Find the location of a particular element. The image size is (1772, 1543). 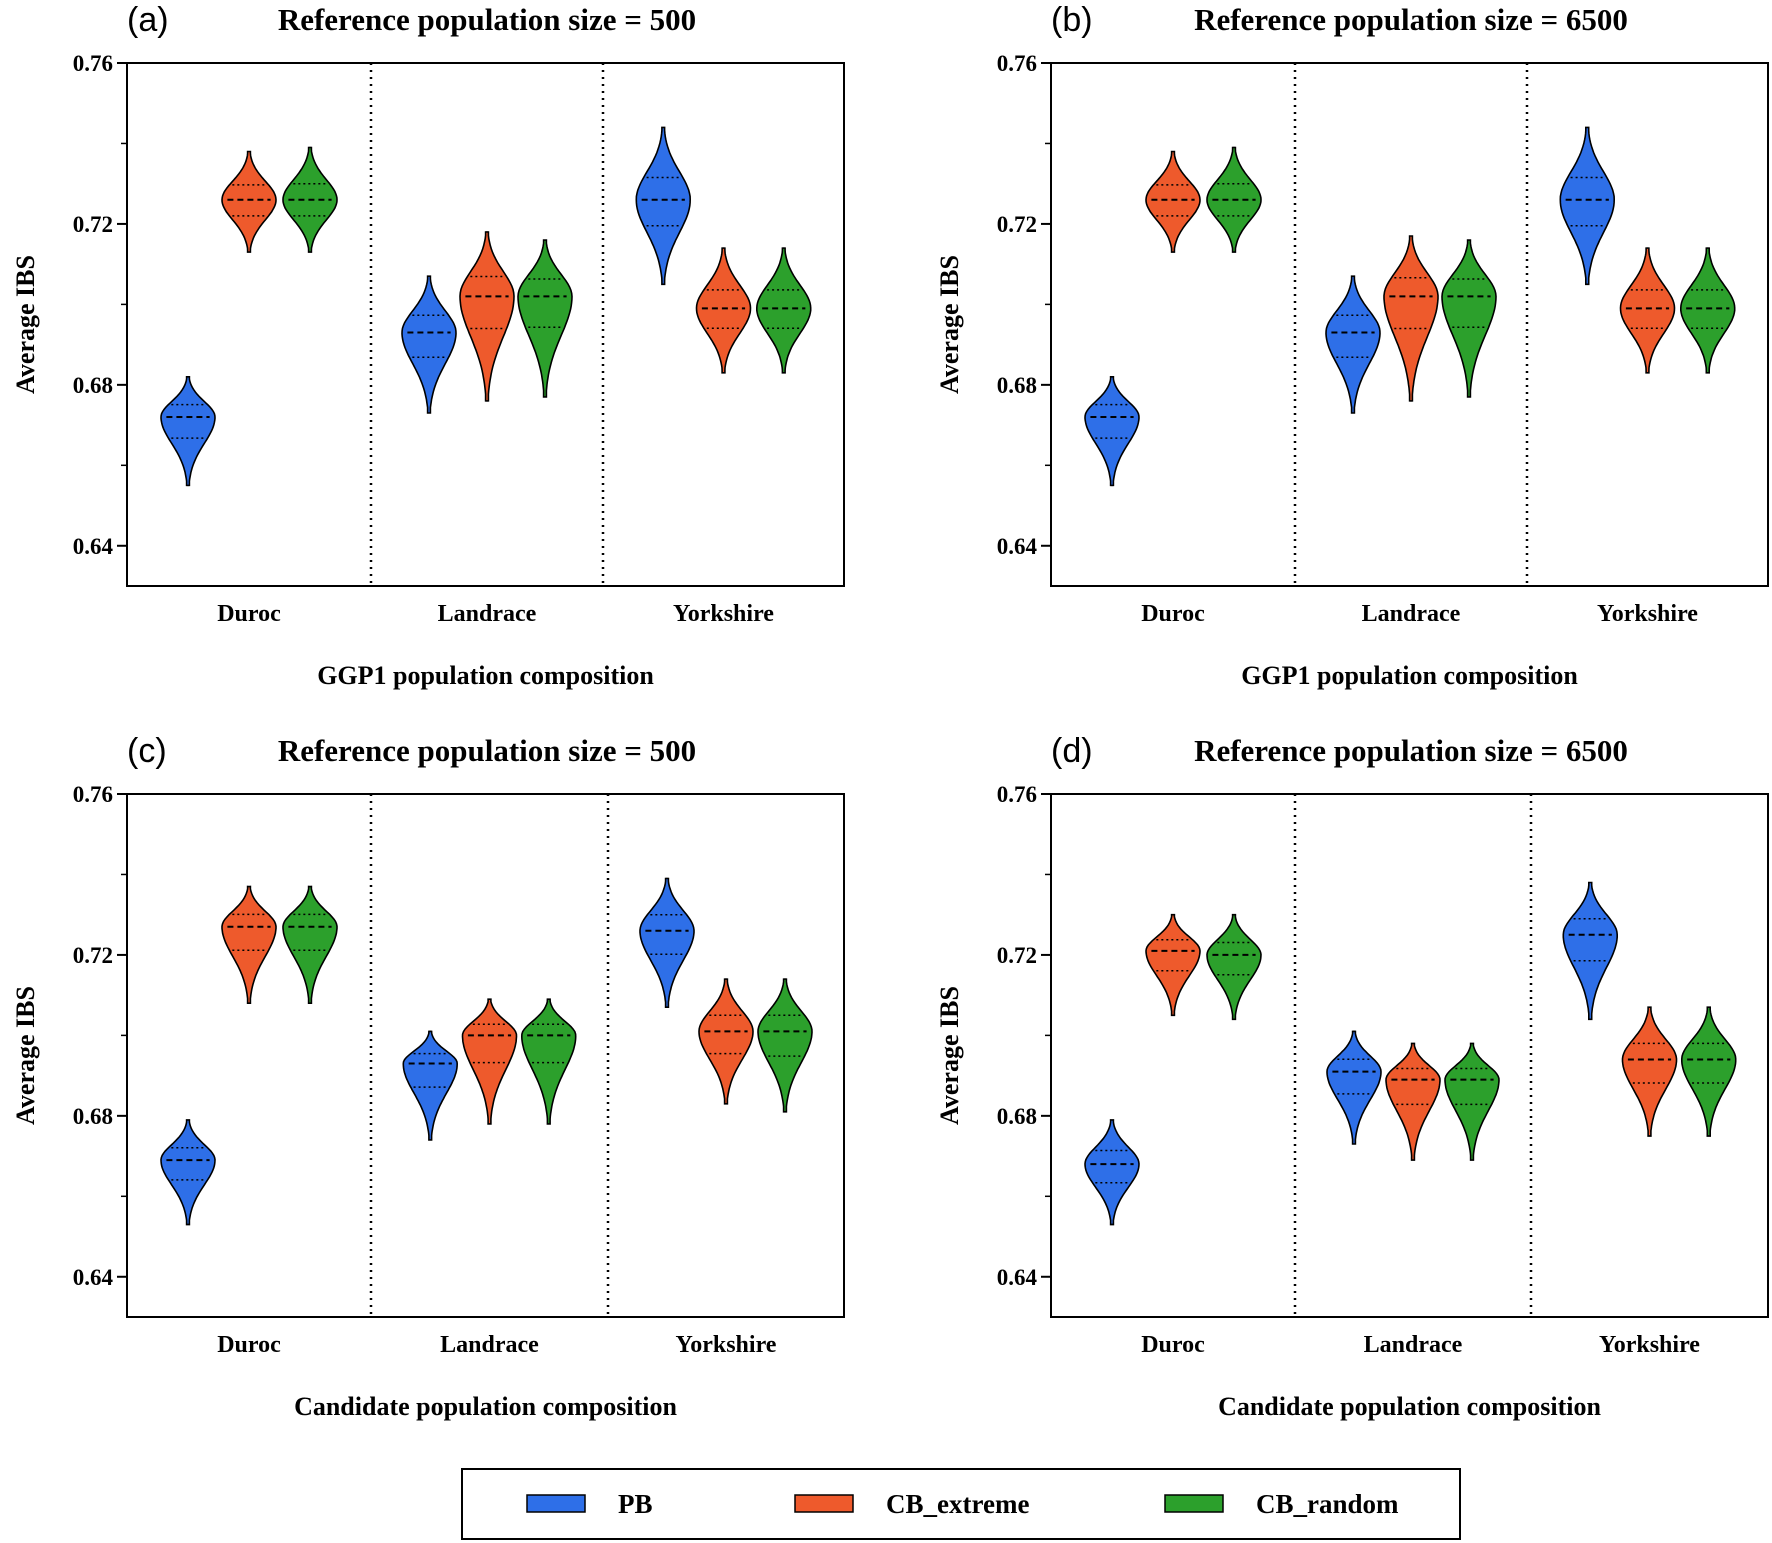

legend-item-cb-extreme: CB_extreme is located at coordinates (911, 1504).